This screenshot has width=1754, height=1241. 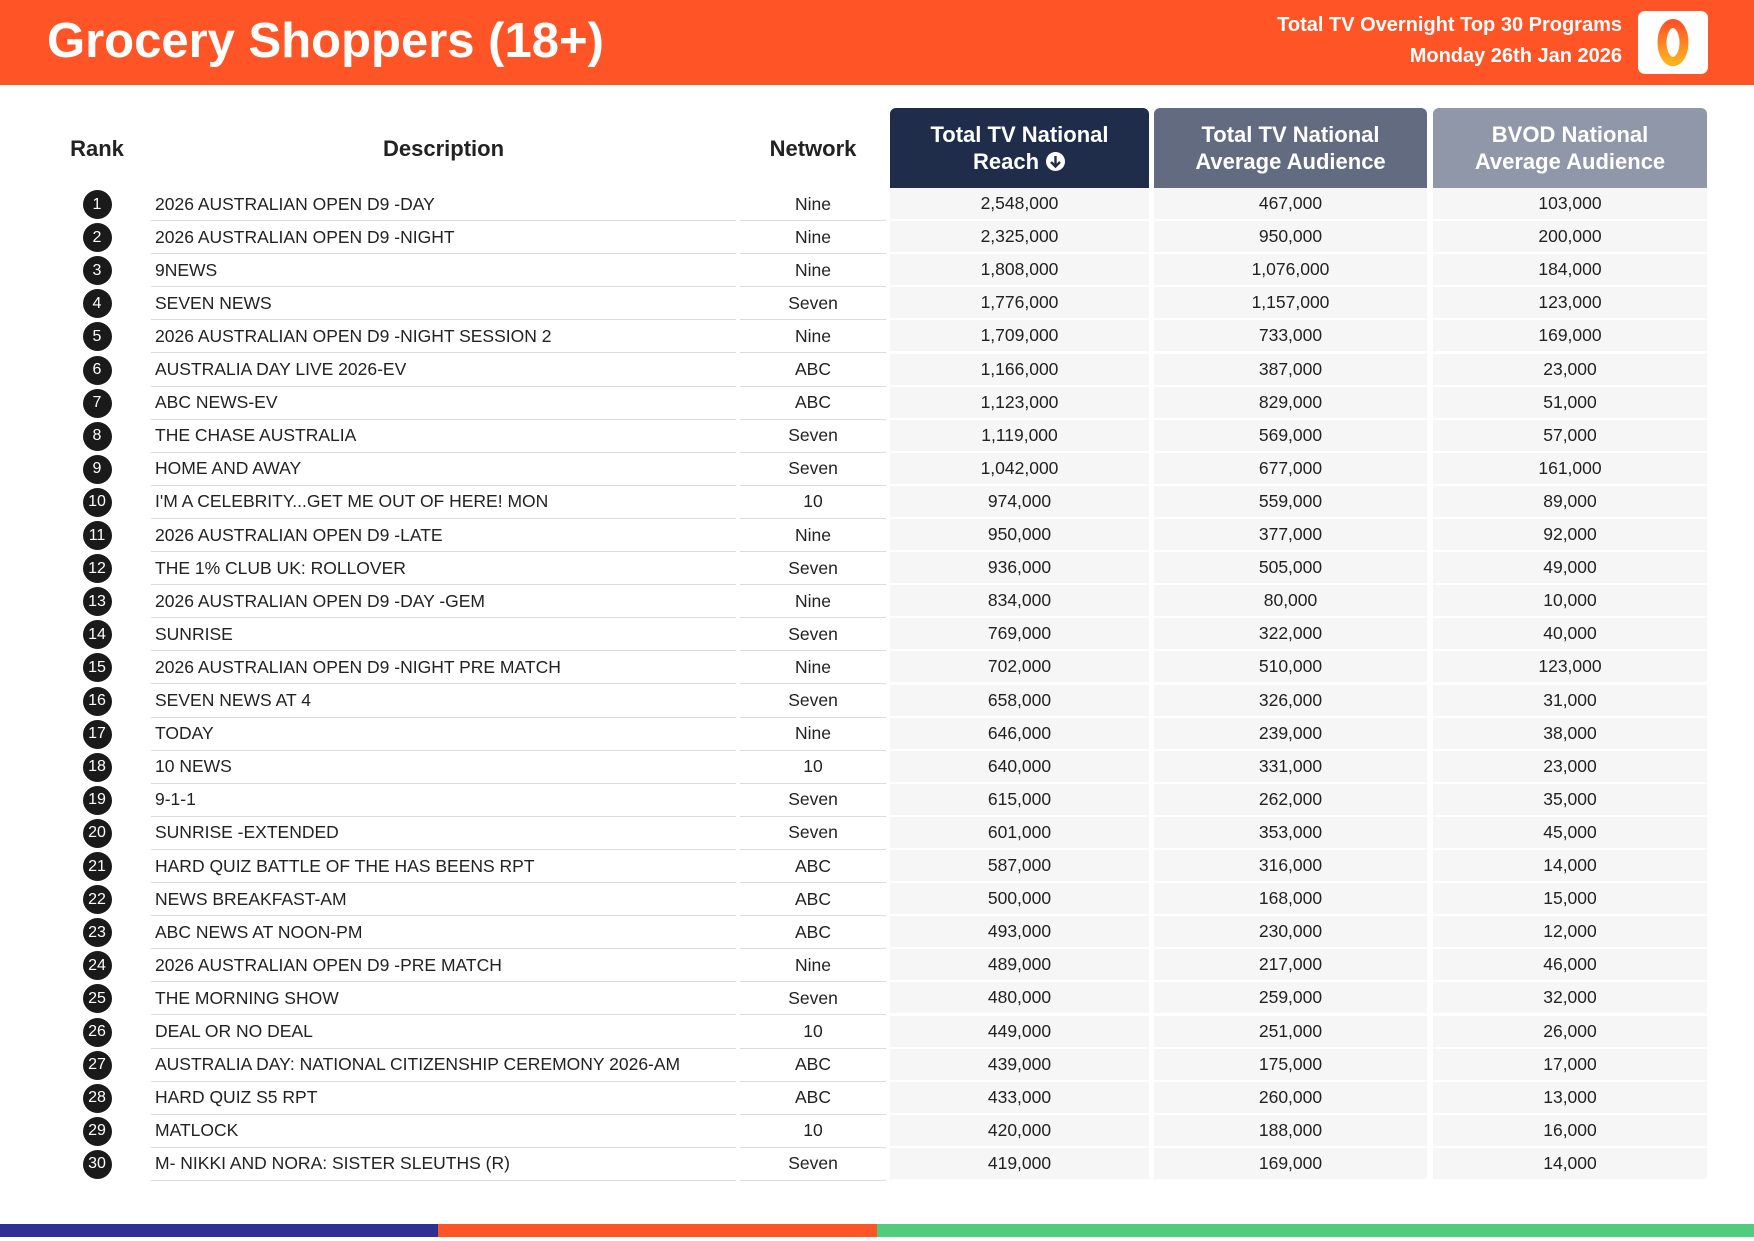 I want to click on audience-value: 230,000, so click(x=1290, y=933).